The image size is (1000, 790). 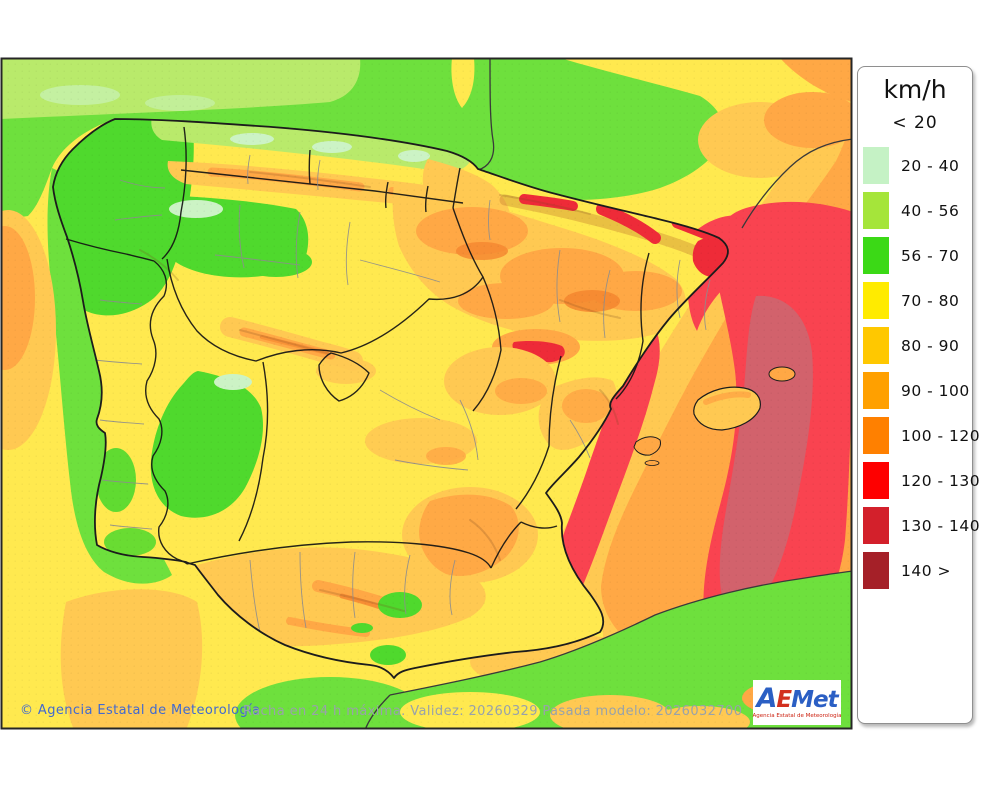 What do you see at coordinates (930, 345) in the screenshot?
I see `legend-row-label: 80 - 90` at bounding box center [930, 345].